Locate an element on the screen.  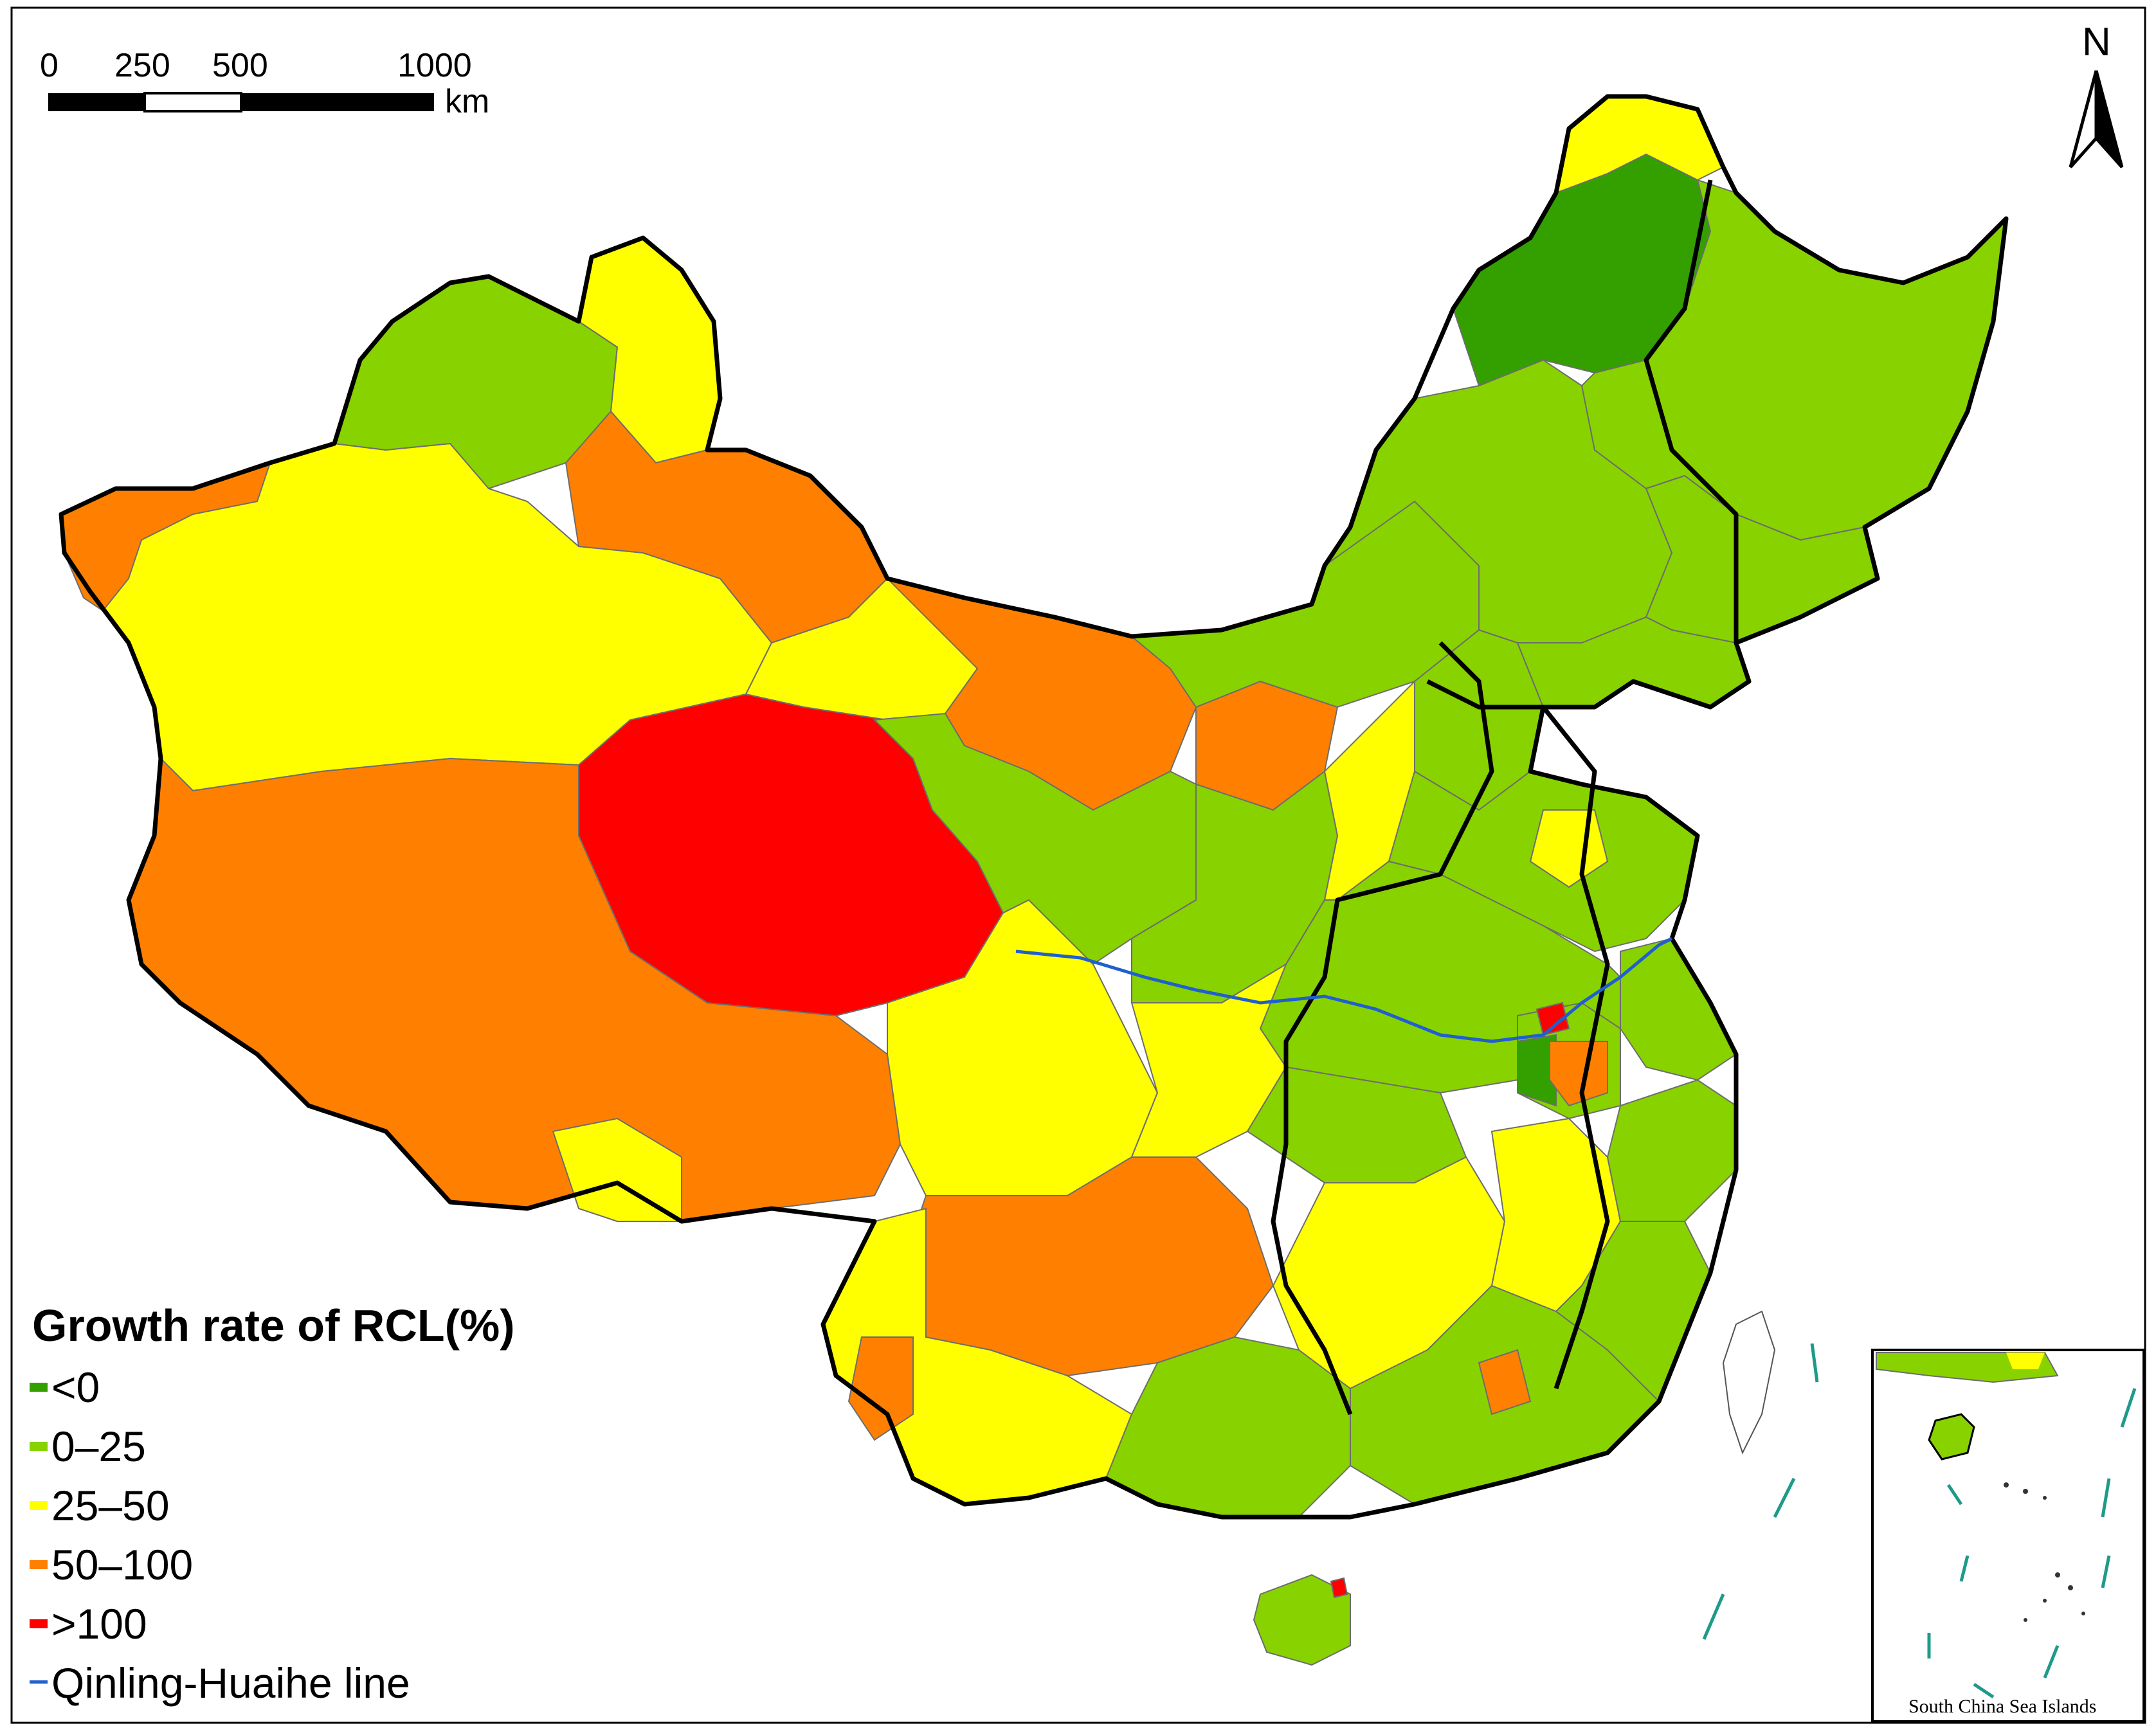
nine-dash-line-main is located at coordinates (1760, 1492).